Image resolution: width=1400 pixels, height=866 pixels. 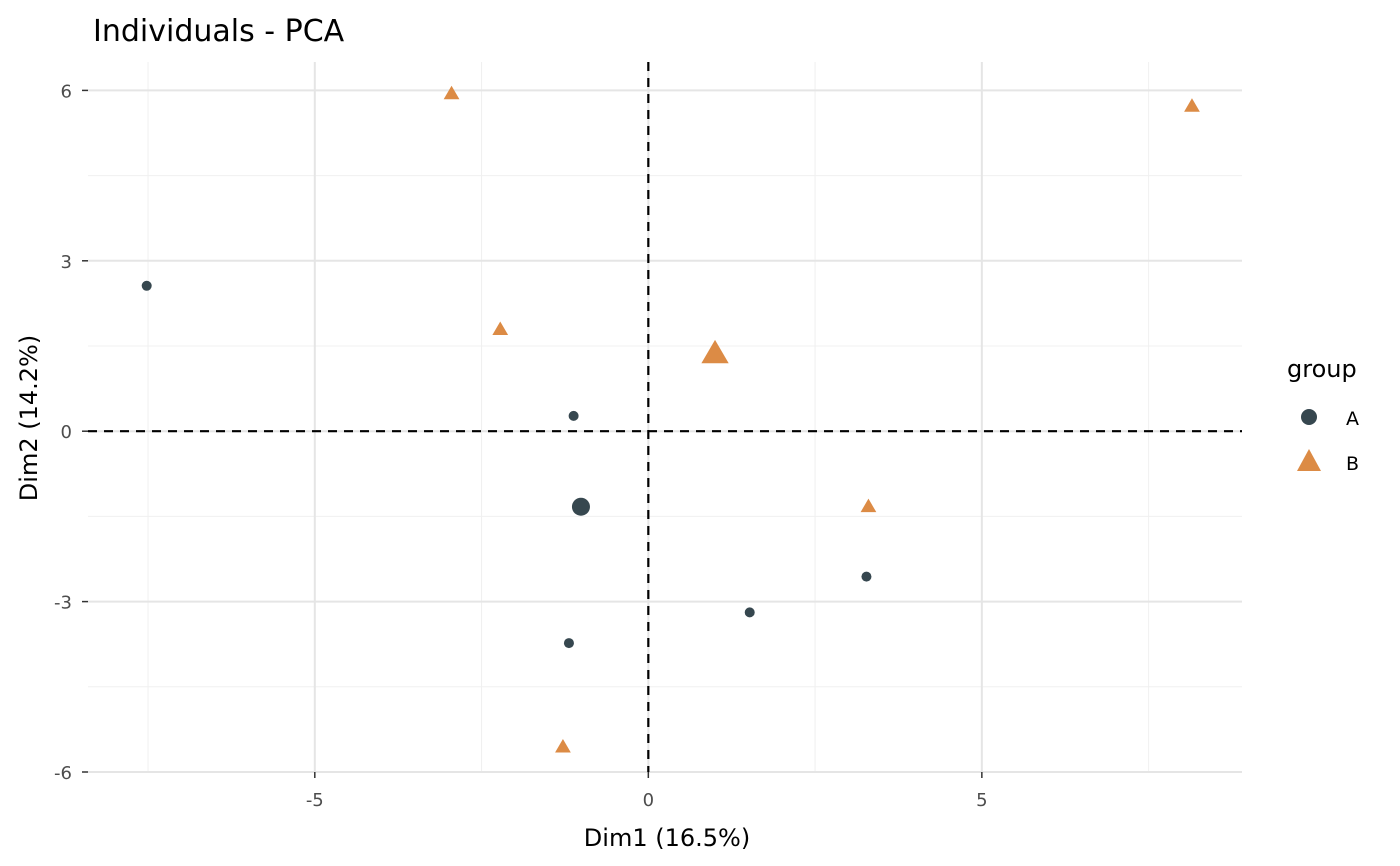 What do you see at coordinates (1352, 419) in the screenshot?
I see `legend-label-a: A` at bounding box center [1352, 419].